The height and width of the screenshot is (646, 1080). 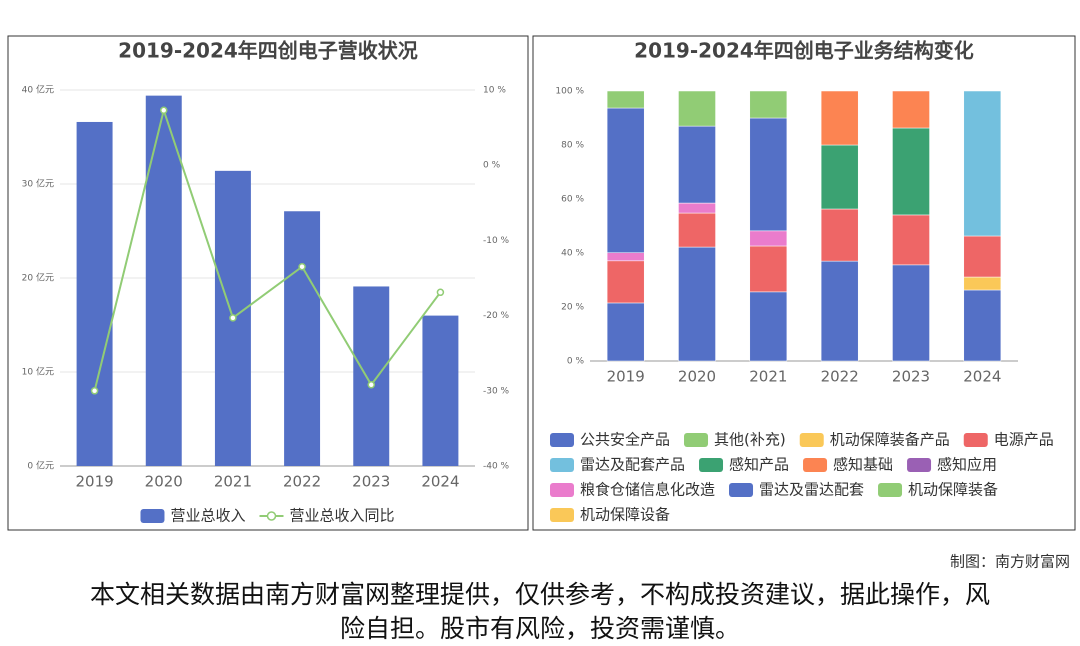 I want to click on y-tick-label: 30 亿元, so click(x=38, y=184).